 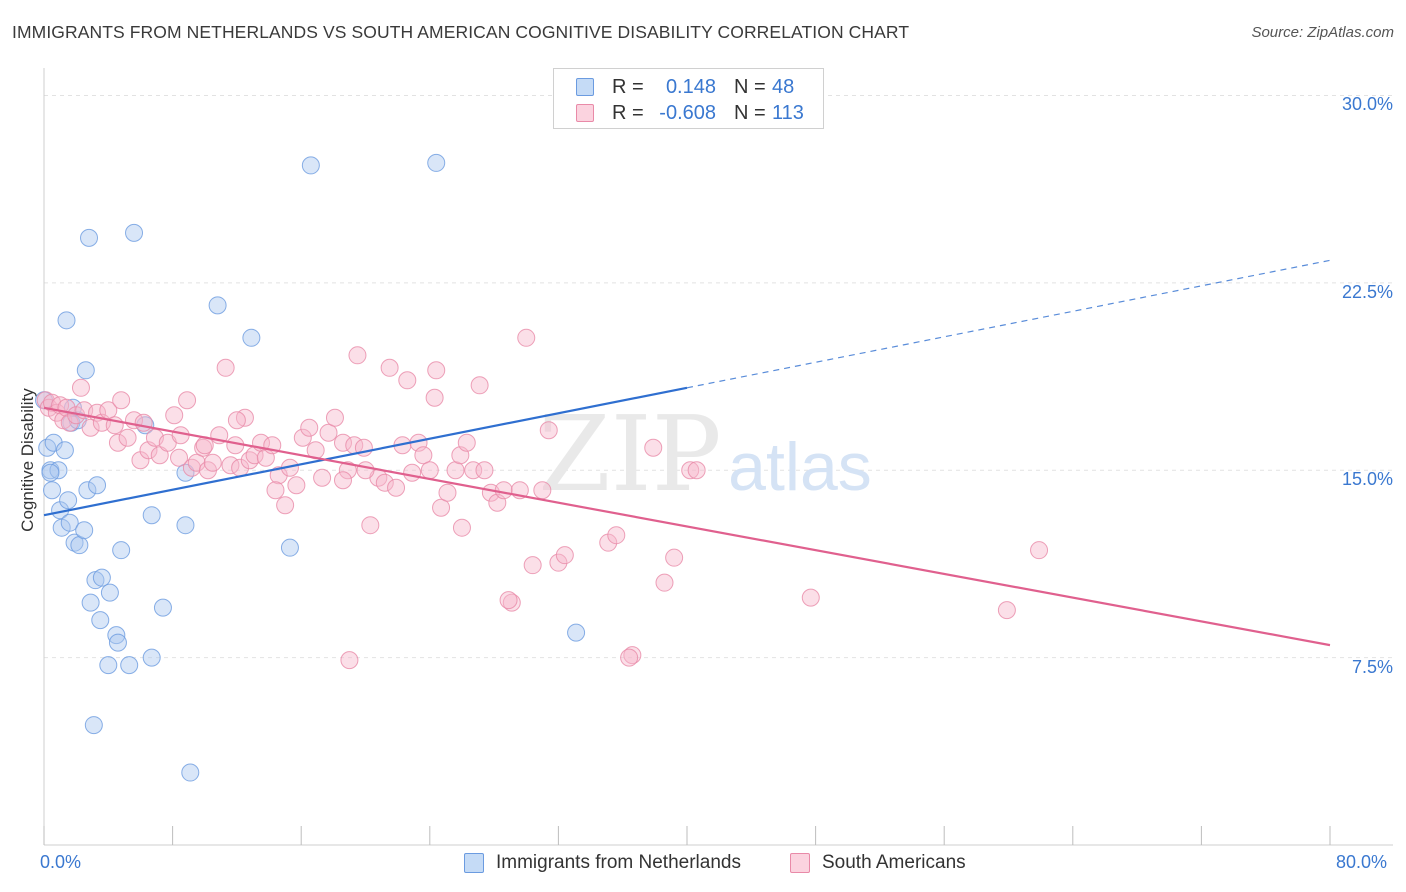 What do you see at coordinates (1008, 324) in the screenshot?
I see `trend-line-netherlands-extension` at bounding box center [1008, 324].